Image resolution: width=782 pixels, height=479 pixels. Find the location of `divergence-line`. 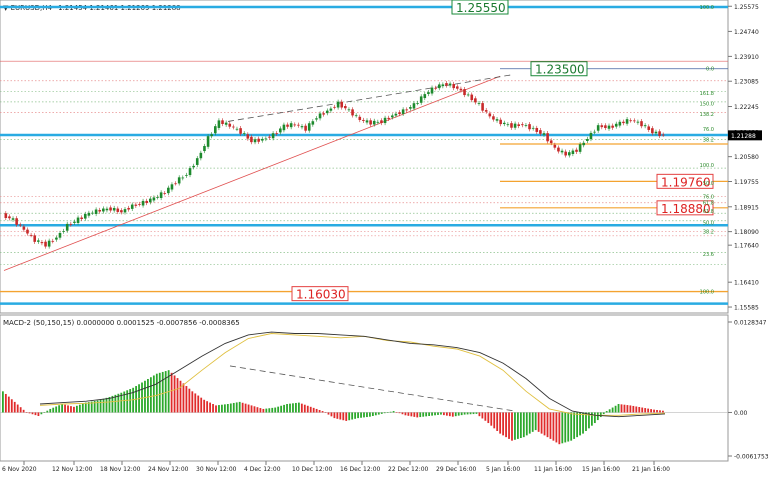

divergence-line is located at coordinates (372, 388).